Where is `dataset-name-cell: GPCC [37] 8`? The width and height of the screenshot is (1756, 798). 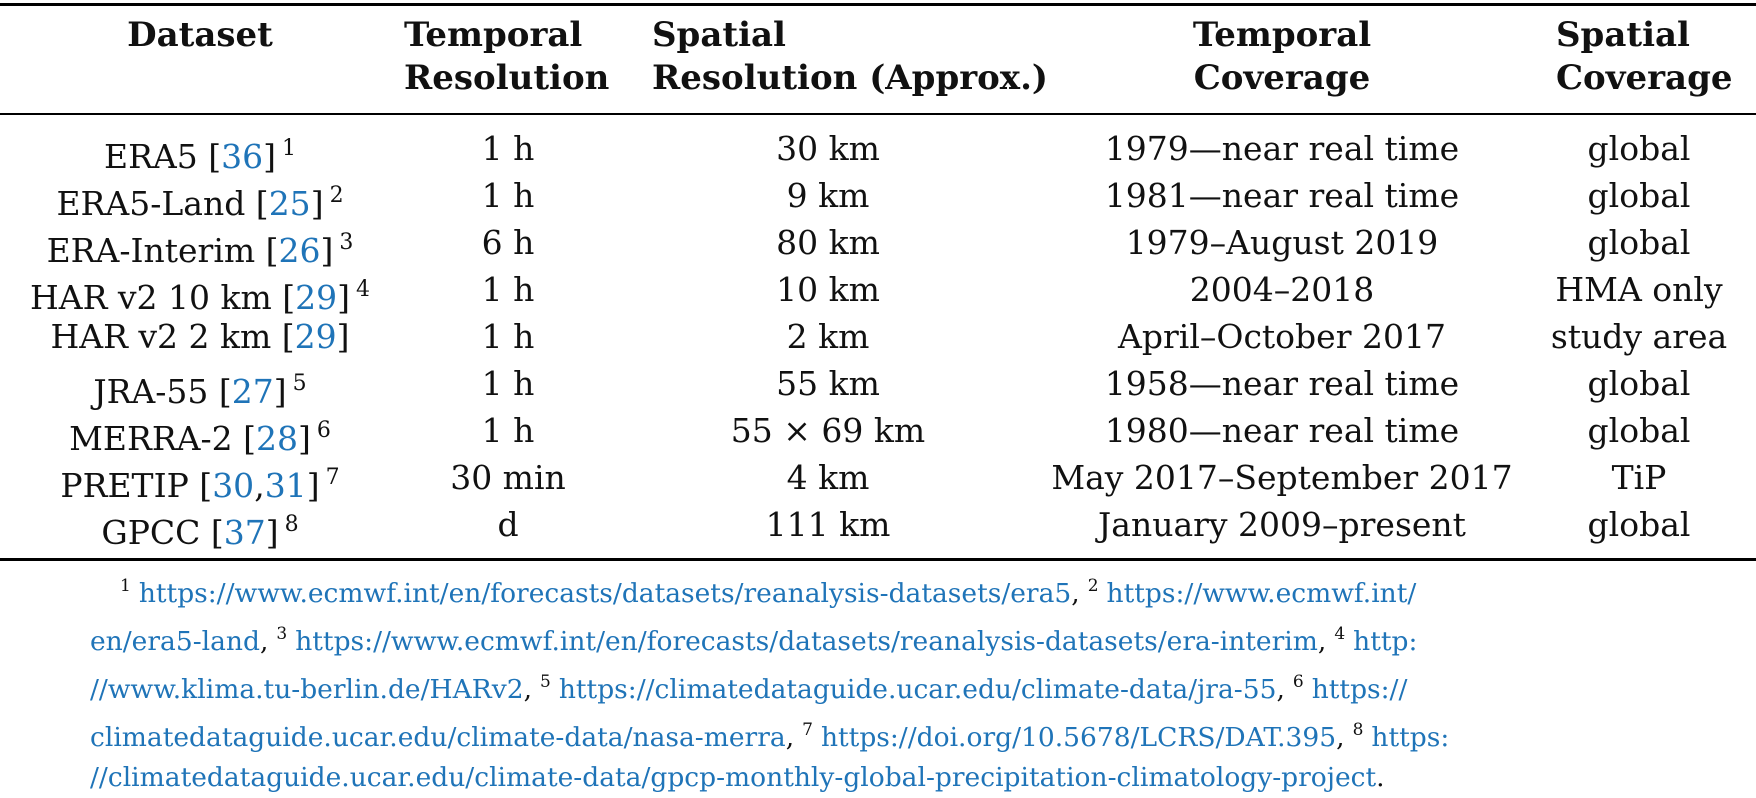 dataset-name-cell: GPCC [37] 8 is located at coordinates (200, 528).